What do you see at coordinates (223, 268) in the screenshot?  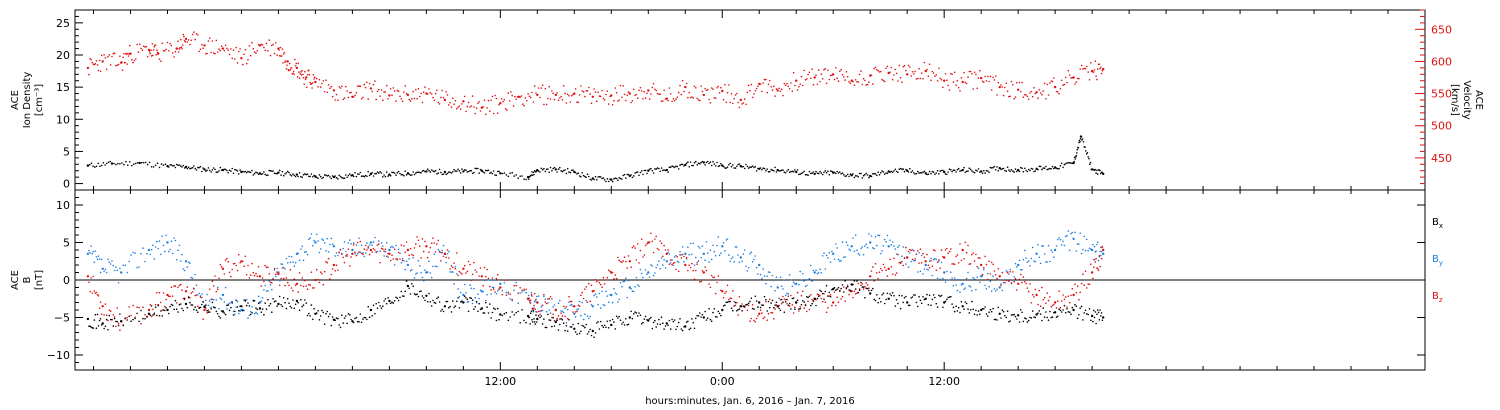 I see `bz-point` at bounding box center [223, 268].